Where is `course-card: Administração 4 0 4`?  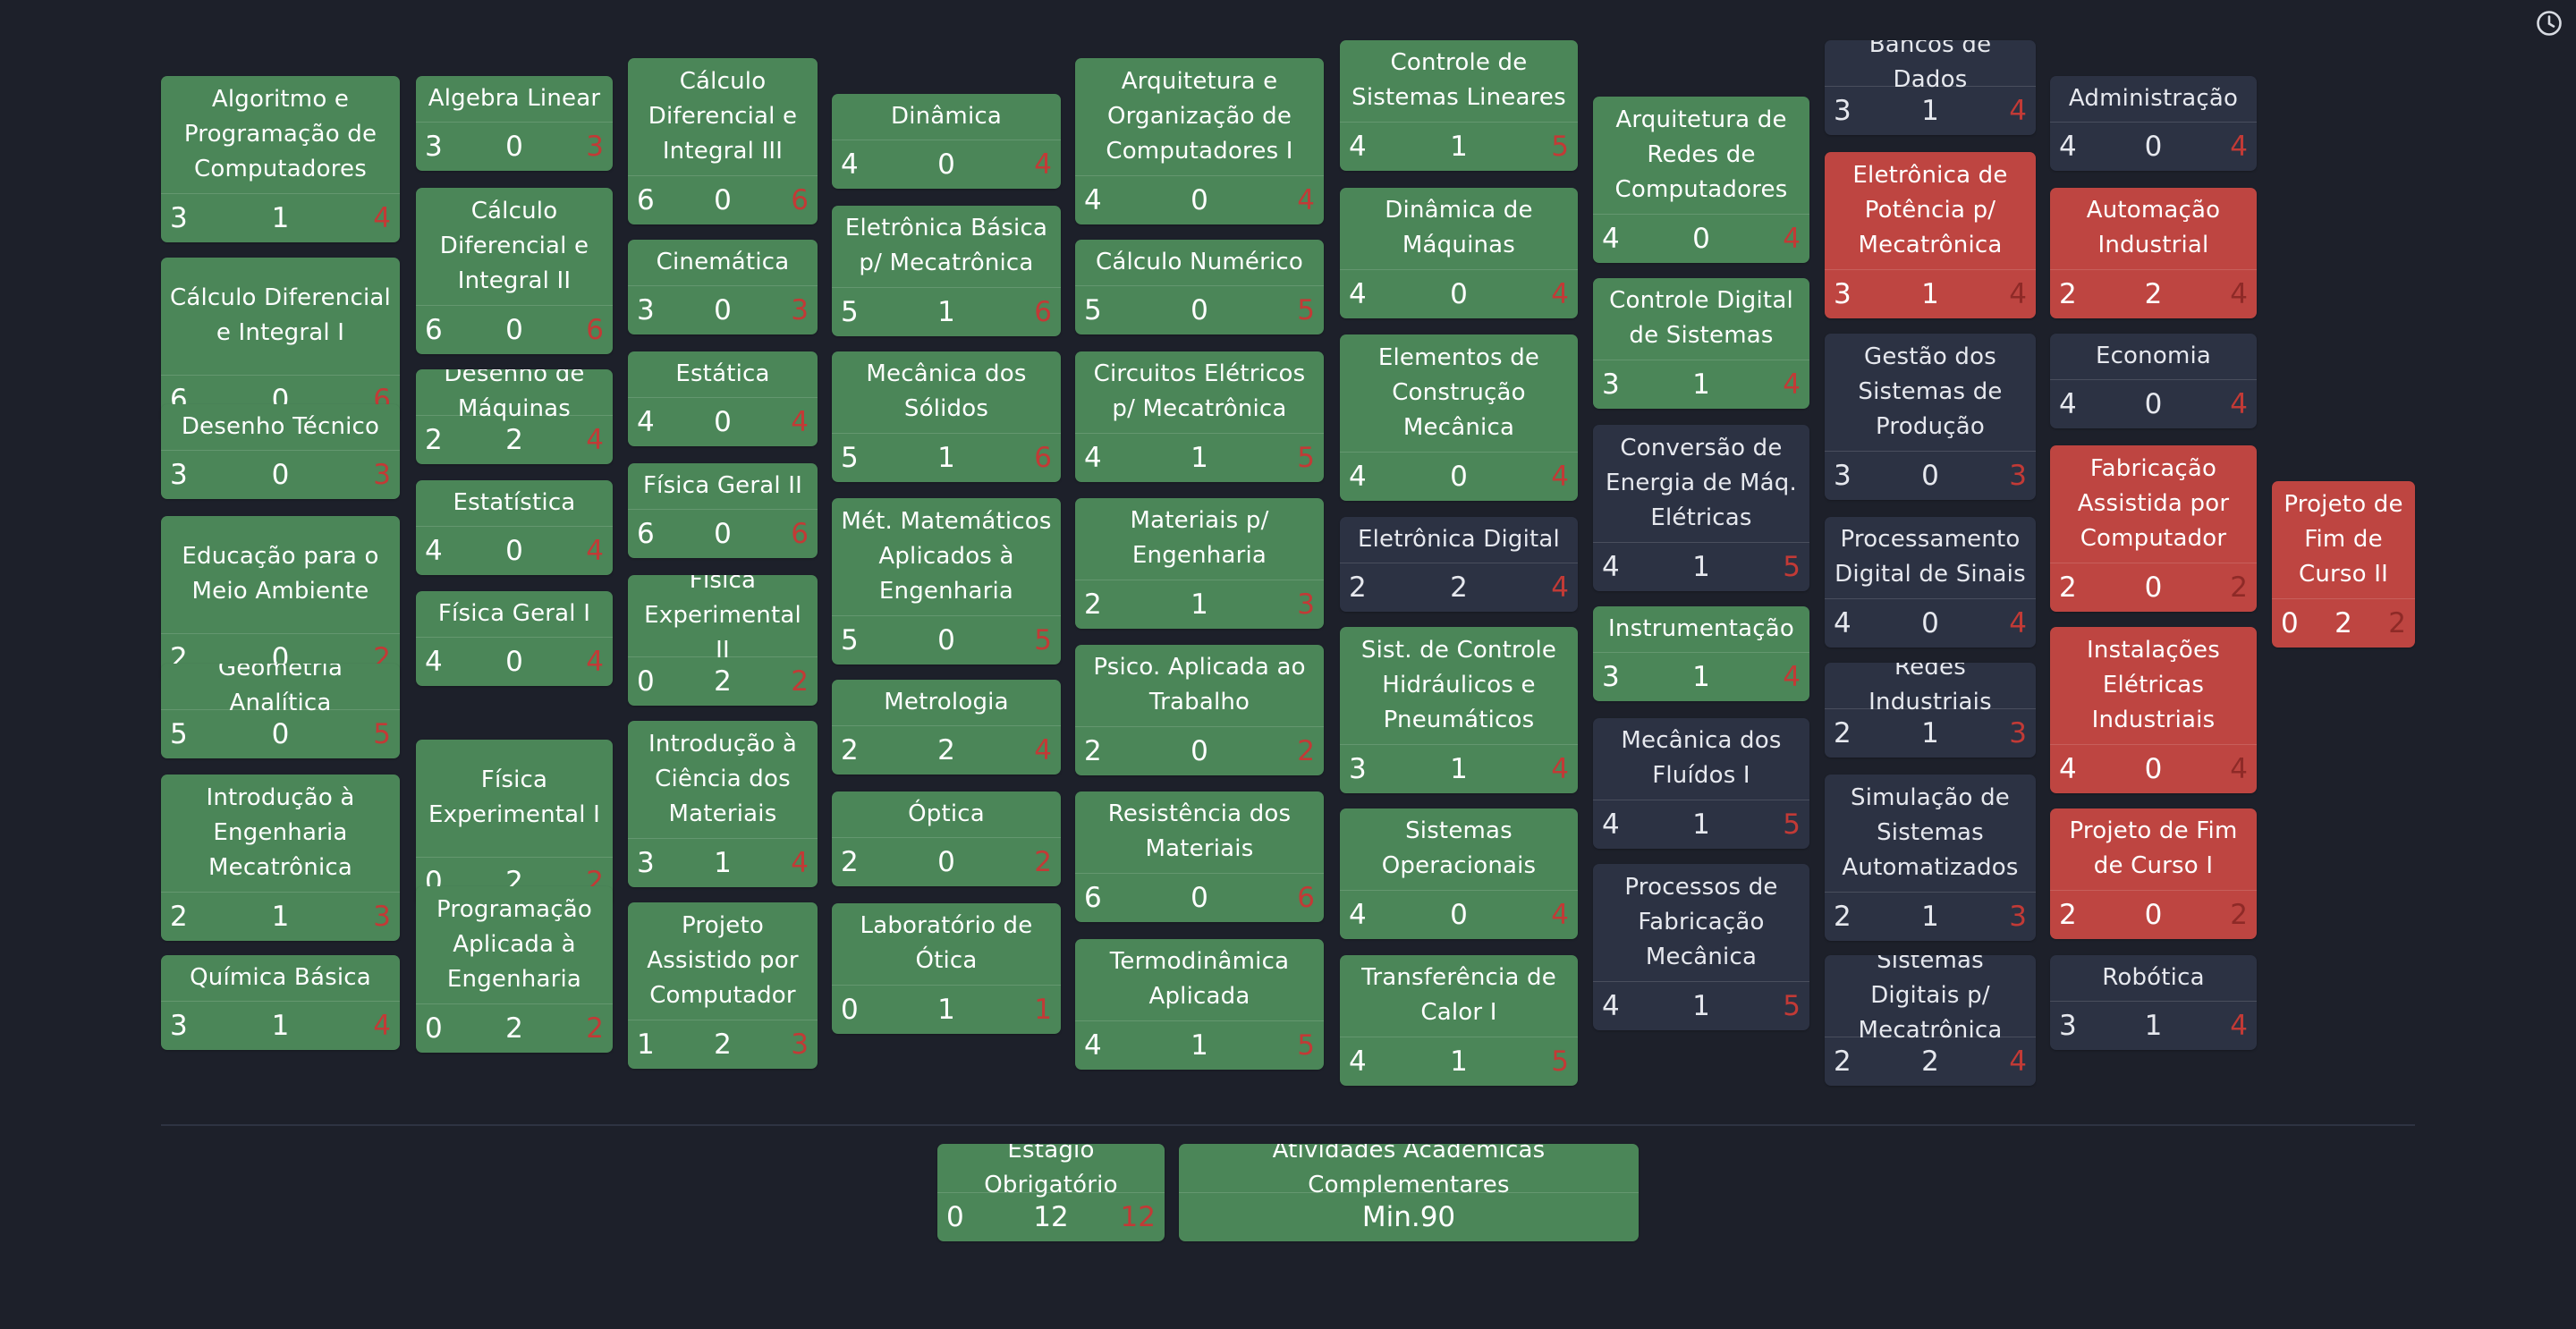
course-card: Administração 4 0 4 is located at coordinates (2153, 123).